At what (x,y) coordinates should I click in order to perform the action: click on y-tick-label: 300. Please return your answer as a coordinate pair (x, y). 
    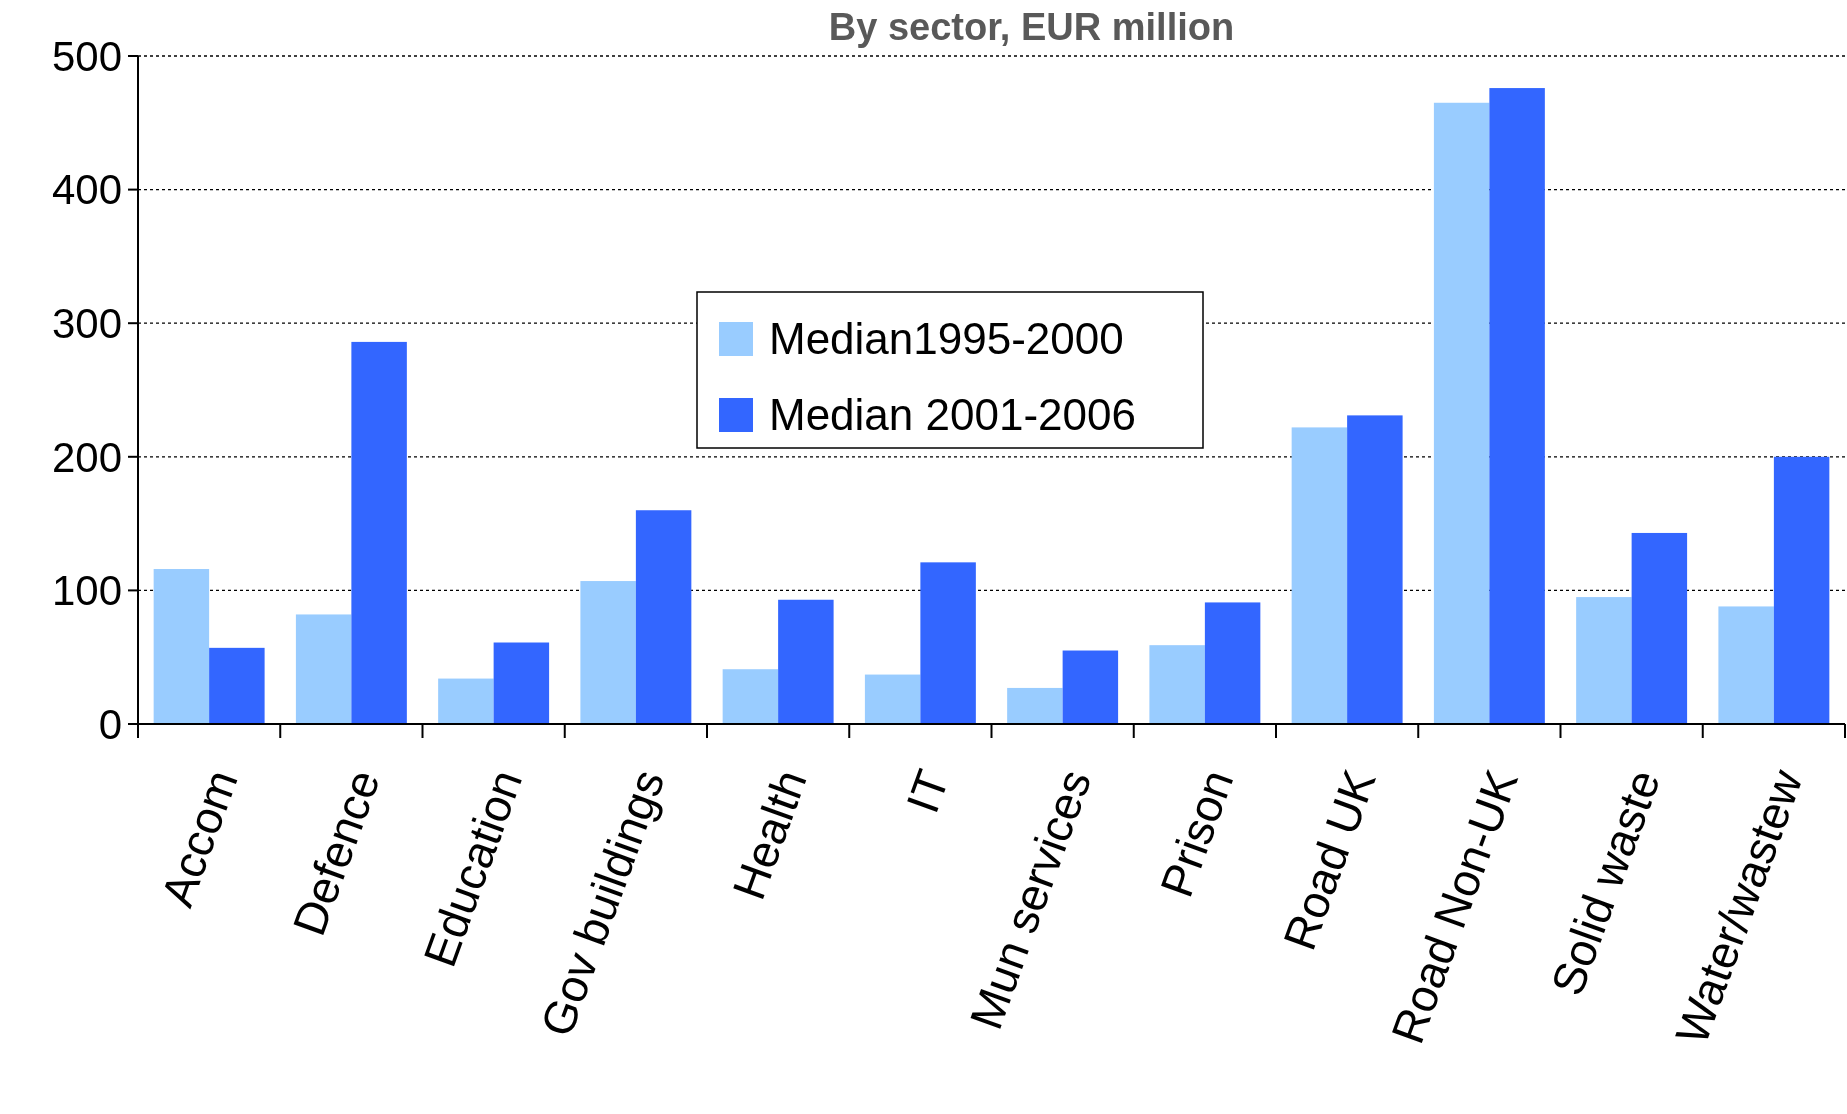
    Looking at the image, I should click on (86, 323).